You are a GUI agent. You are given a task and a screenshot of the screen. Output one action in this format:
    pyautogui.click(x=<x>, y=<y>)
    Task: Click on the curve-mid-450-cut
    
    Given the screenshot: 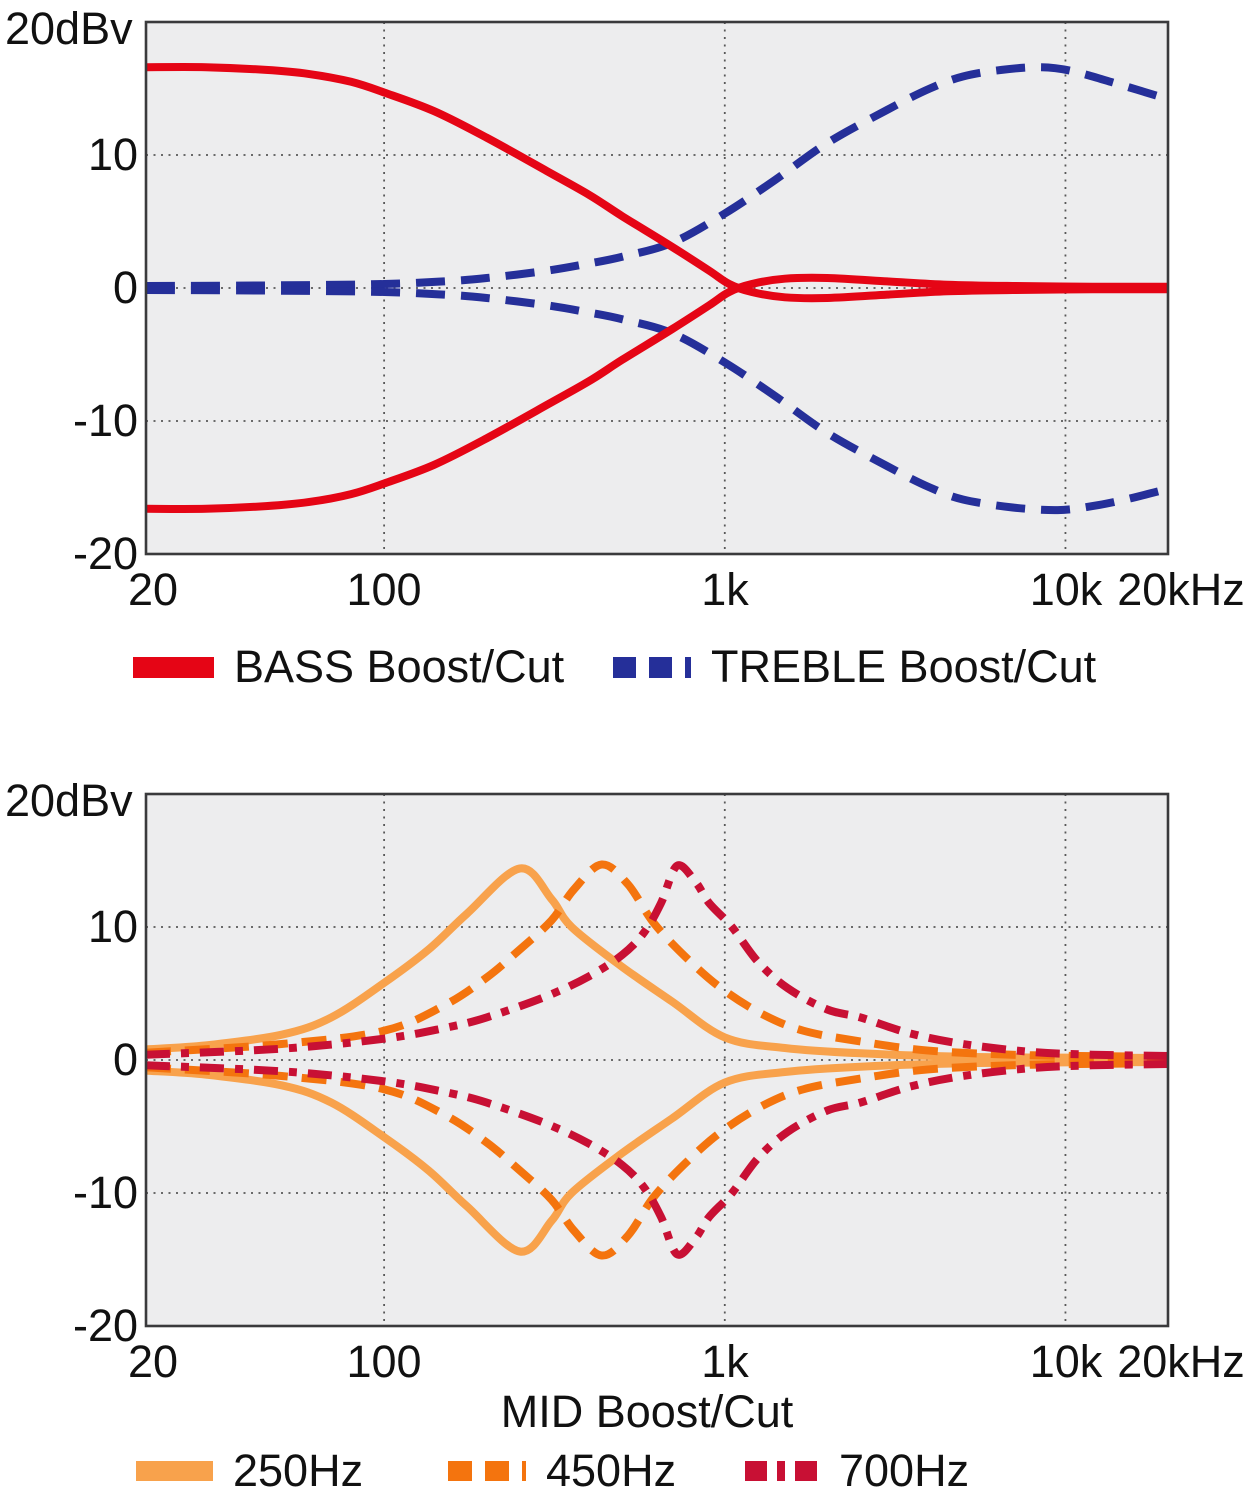 What is the action you would take?
    pyautogui.click(x=657, y=1159)
    